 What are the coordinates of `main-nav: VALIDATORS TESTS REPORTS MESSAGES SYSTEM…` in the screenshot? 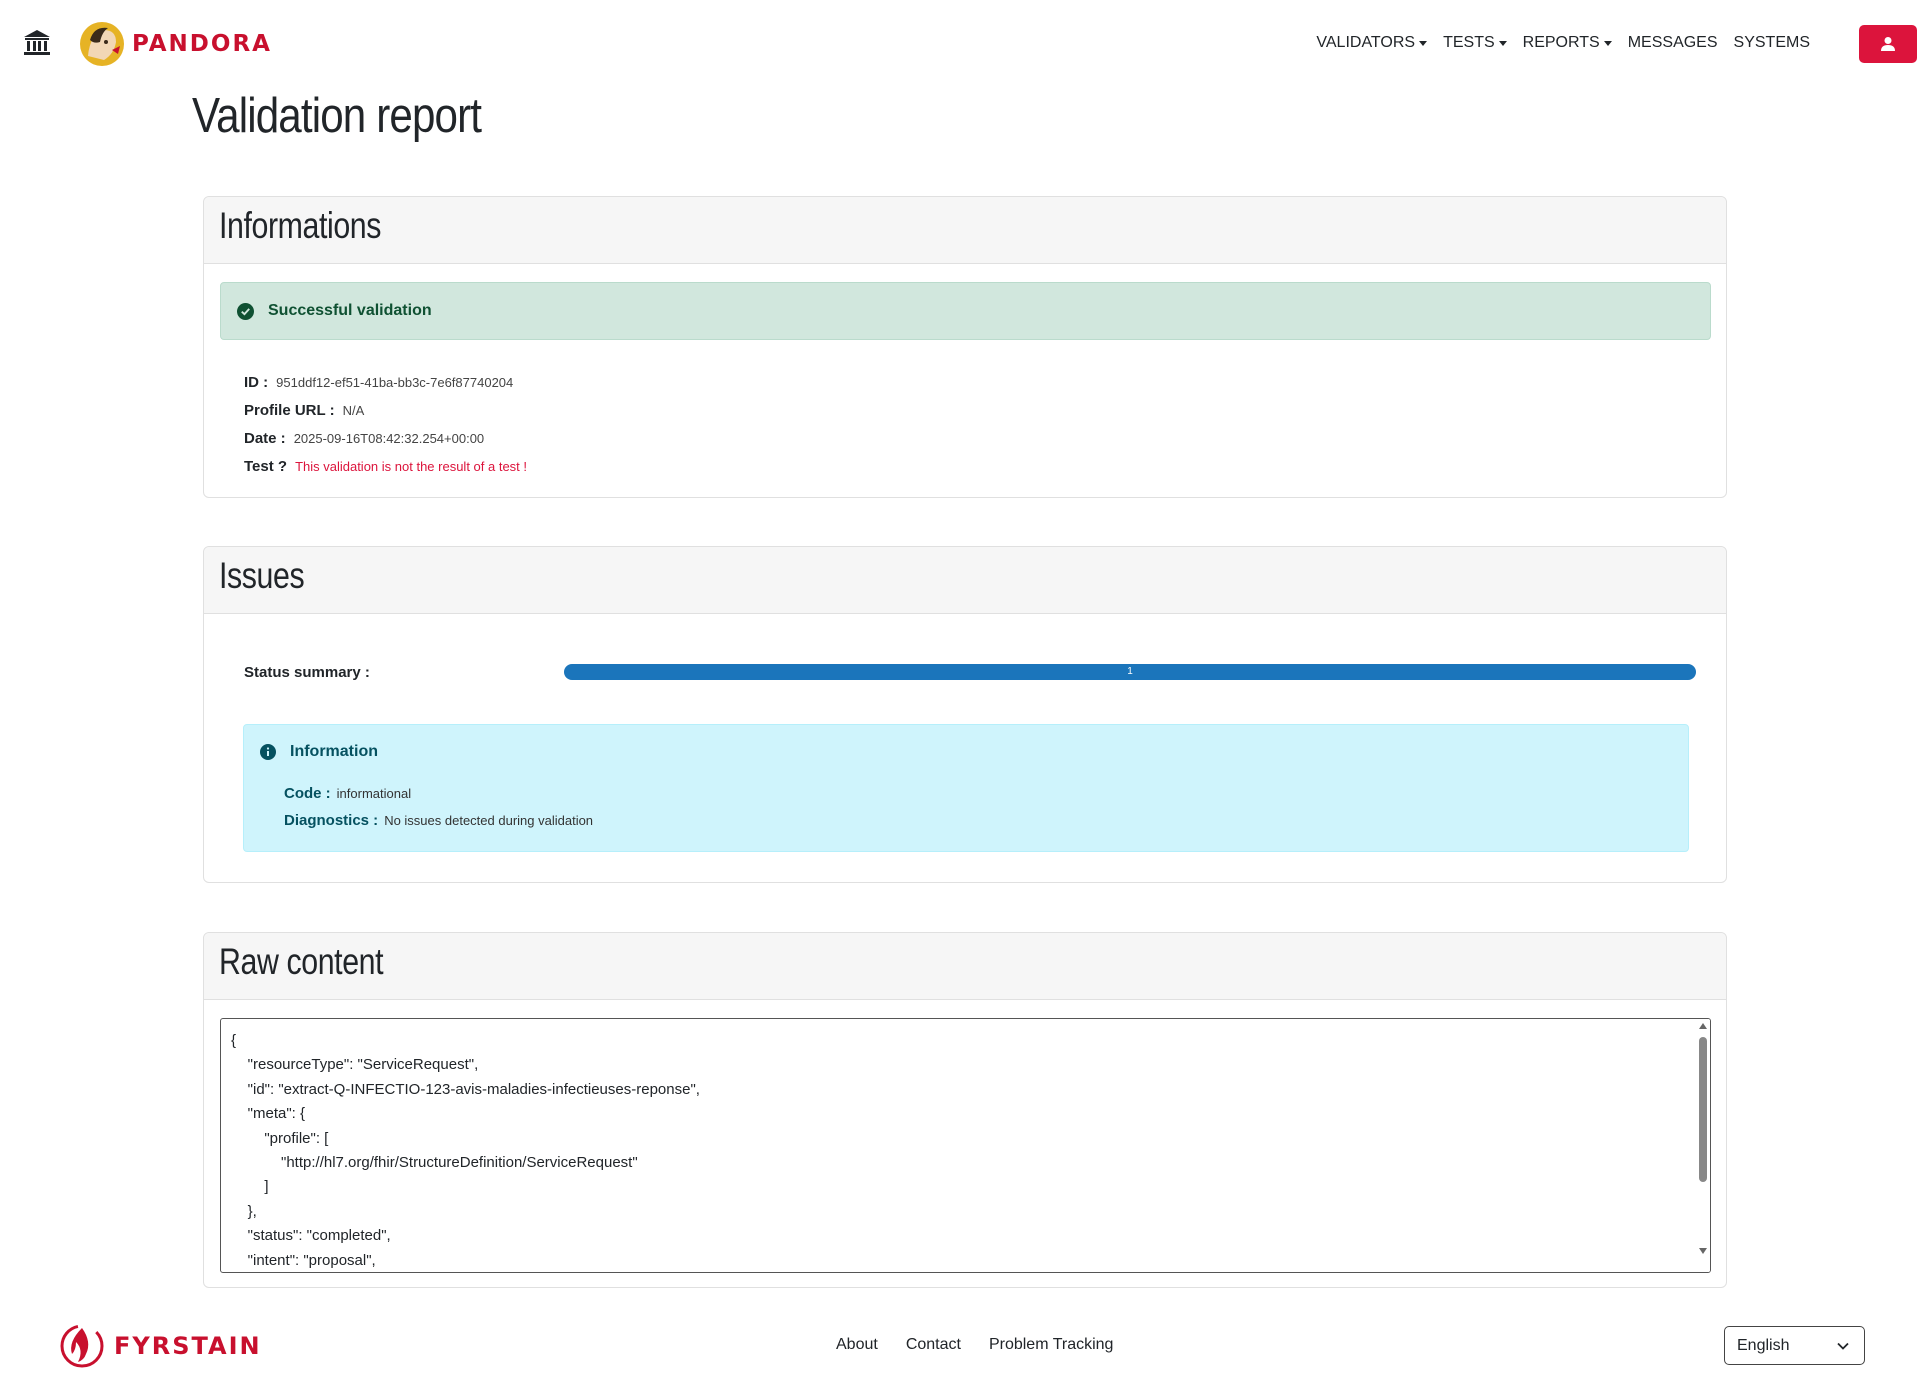 It's located at (1563, 43).